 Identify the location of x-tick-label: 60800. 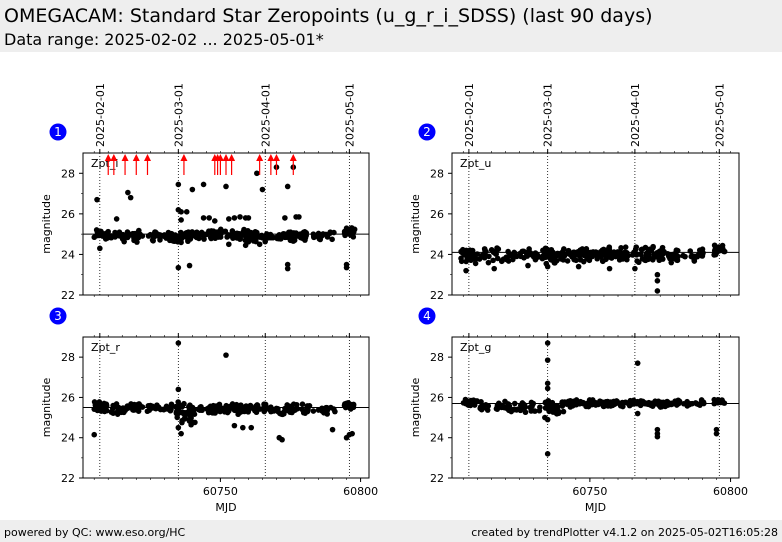
(360, 491).